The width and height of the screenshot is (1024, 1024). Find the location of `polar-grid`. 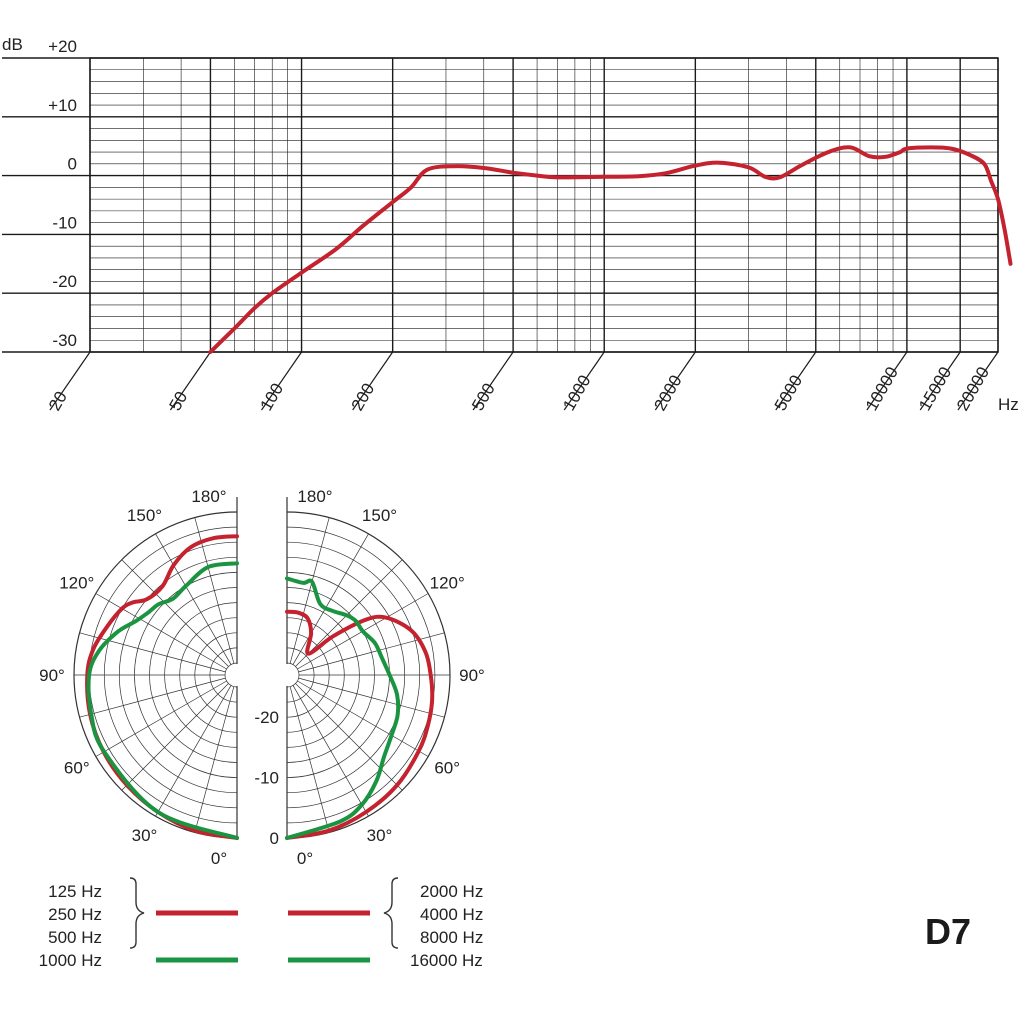

polar-grid is located at coordinates (262, 668).